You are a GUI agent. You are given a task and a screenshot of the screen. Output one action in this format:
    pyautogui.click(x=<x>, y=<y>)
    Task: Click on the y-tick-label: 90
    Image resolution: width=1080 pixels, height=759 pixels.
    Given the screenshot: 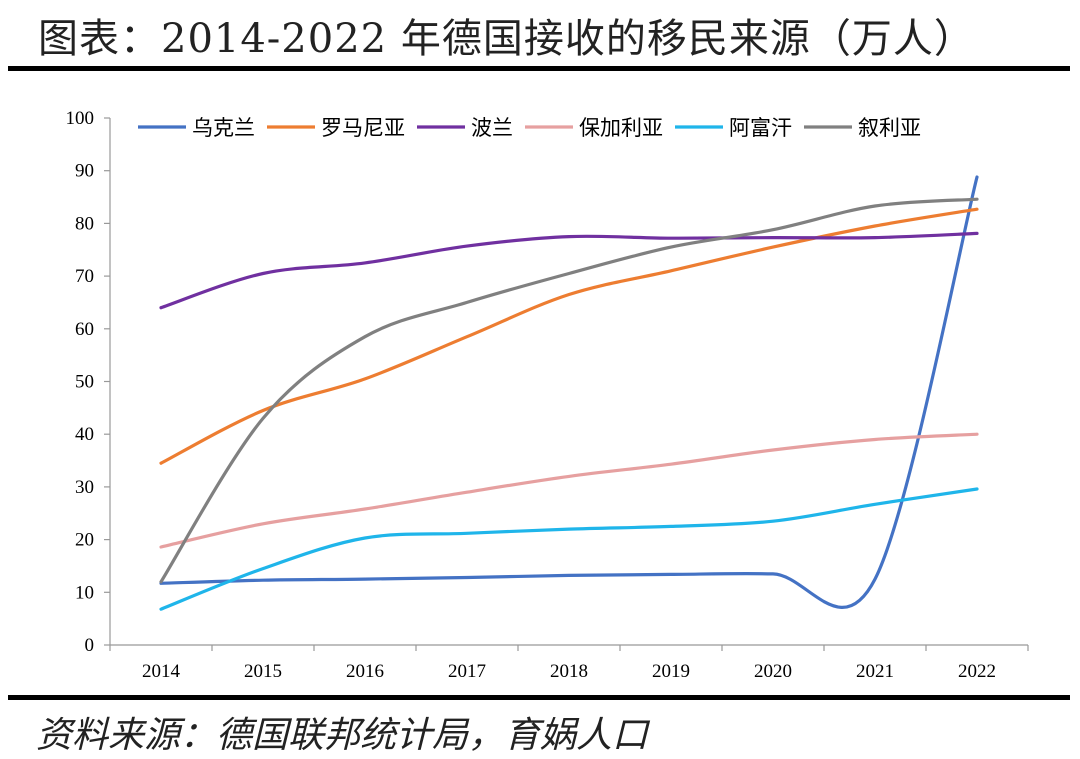 What is the action you would take?
    pyautogui.click(x=84, y=171)
    